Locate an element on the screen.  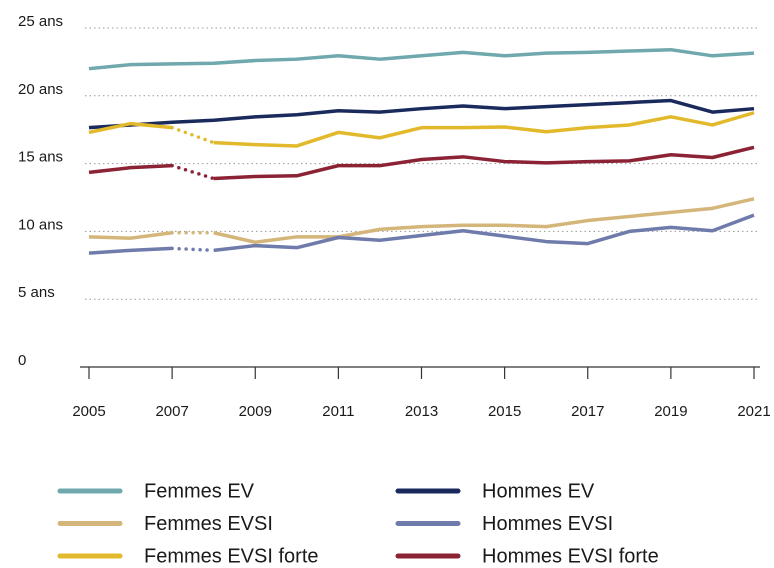
y-tick-label: 20 ans is located at coordinates (40, 89).